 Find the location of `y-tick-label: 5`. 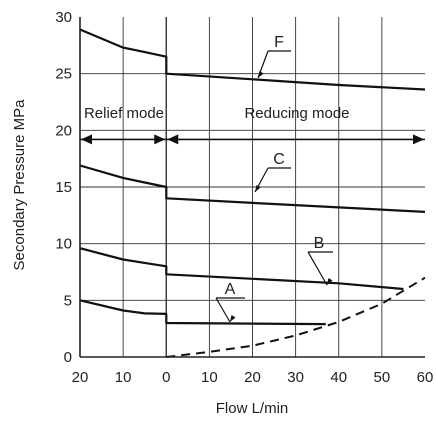

y-tick-label: 5 is located at coordinates (68, 300).